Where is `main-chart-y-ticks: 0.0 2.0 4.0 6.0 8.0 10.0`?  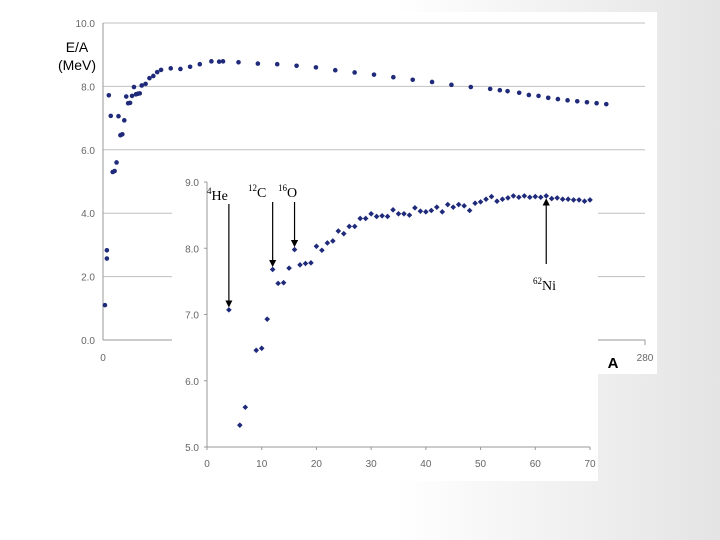 main-chart-y-ticks: 0.0 2.0 4.0 6.0 8.0 10.0 is located at coordinates (86, 183).